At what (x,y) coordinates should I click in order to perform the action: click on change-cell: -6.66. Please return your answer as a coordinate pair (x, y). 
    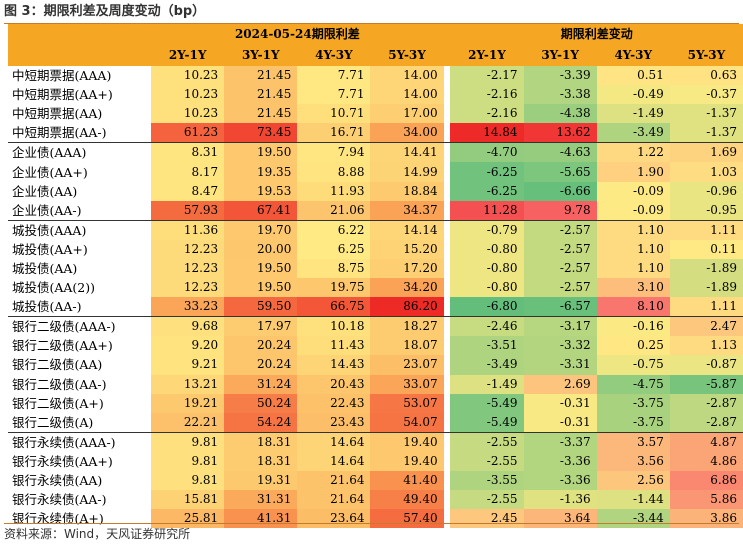
    Looking at the image, I should click on (560, 191).